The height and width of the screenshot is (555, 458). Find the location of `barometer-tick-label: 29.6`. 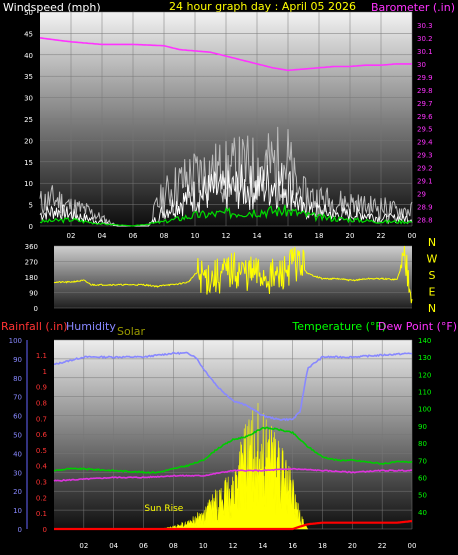

barometer-tick-label: 29.6 is located at coordinates (425, 117).